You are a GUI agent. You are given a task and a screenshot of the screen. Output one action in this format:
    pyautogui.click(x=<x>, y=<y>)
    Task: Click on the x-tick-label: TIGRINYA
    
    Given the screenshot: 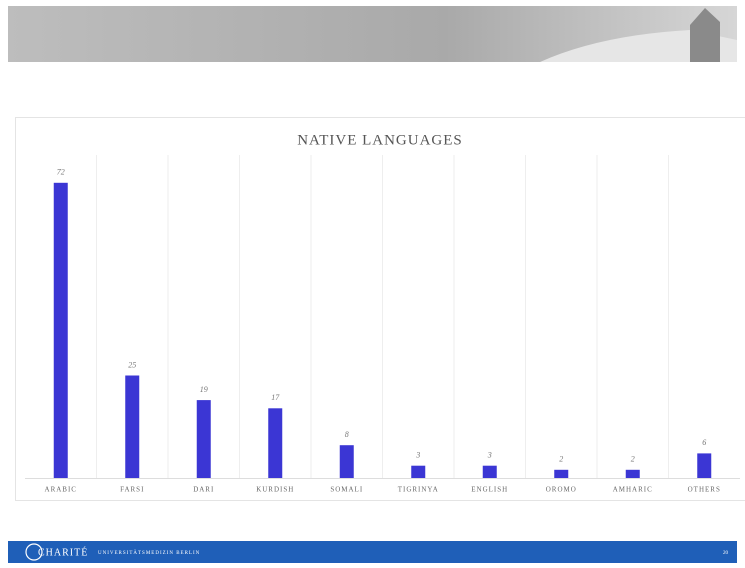 What is the action you would take?
    pyautogui.click(x=418, y=490)
    